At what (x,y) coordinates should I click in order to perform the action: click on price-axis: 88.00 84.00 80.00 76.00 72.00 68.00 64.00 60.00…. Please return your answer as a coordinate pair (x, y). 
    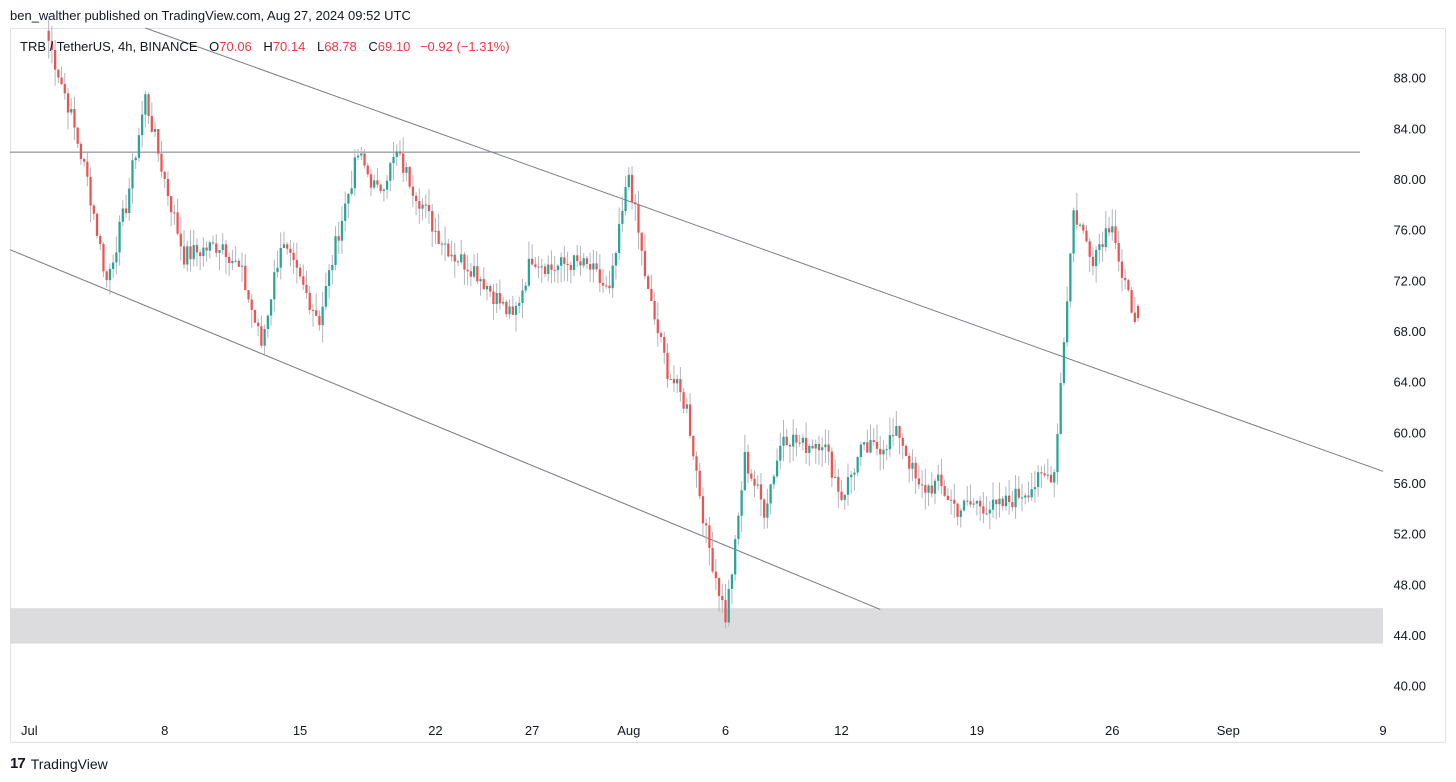
    Looking at the image, I should click on (1409, 382).